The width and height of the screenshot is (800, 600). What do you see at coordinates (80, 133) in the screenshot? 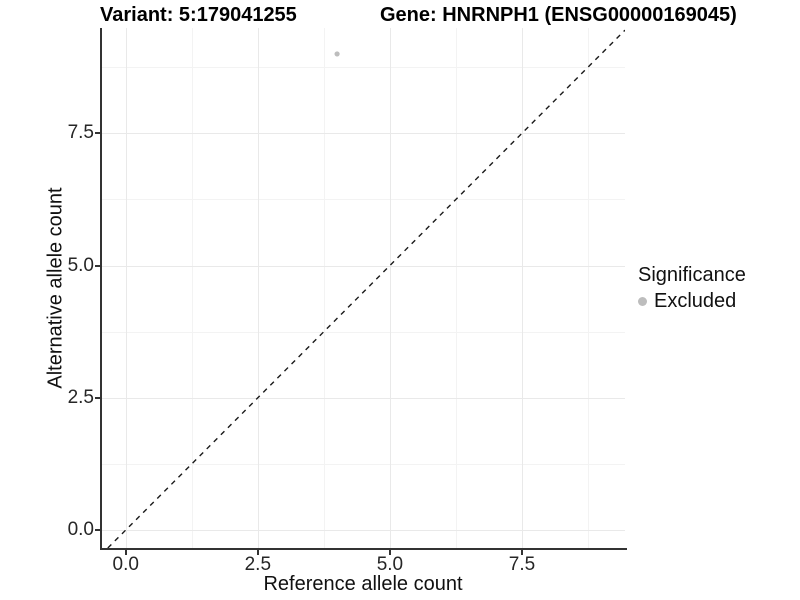
I see `y-tick-label: 7.5` at bounding box center [80, 133].